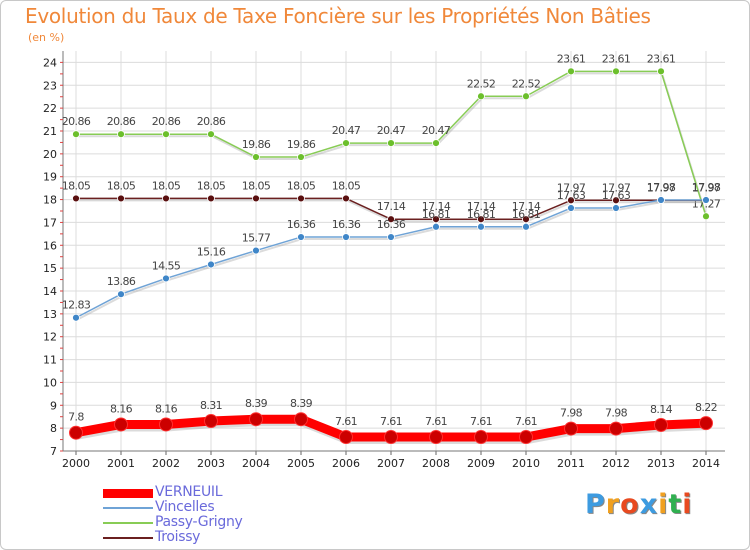  What do you see at coordinates (46, 37) in the screenshot?
I see `unit-label: (en %)` at bounding box center [46, 37].